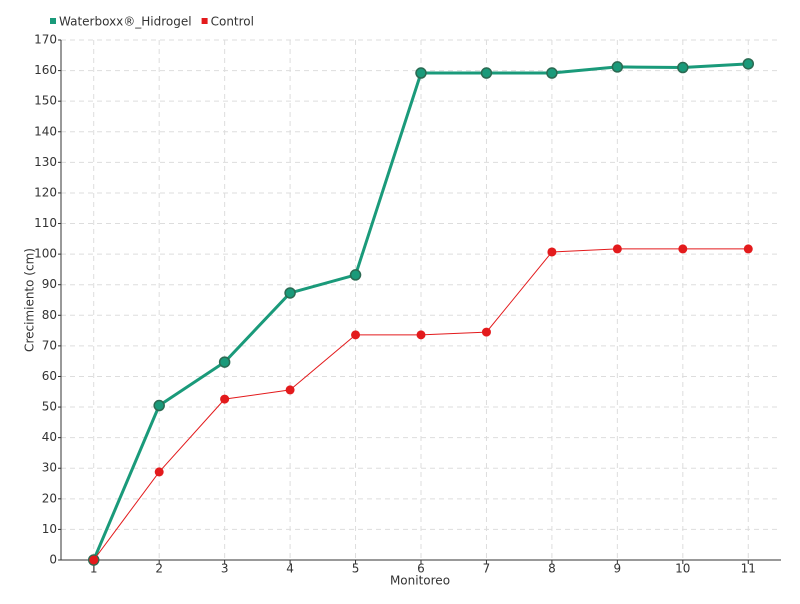 This screenshot has width=800, height=604. Describe the element at coordinates (125, 22) in the screenshot. I see `legend-label: Waterboxx®_Hidrogel` at that location.